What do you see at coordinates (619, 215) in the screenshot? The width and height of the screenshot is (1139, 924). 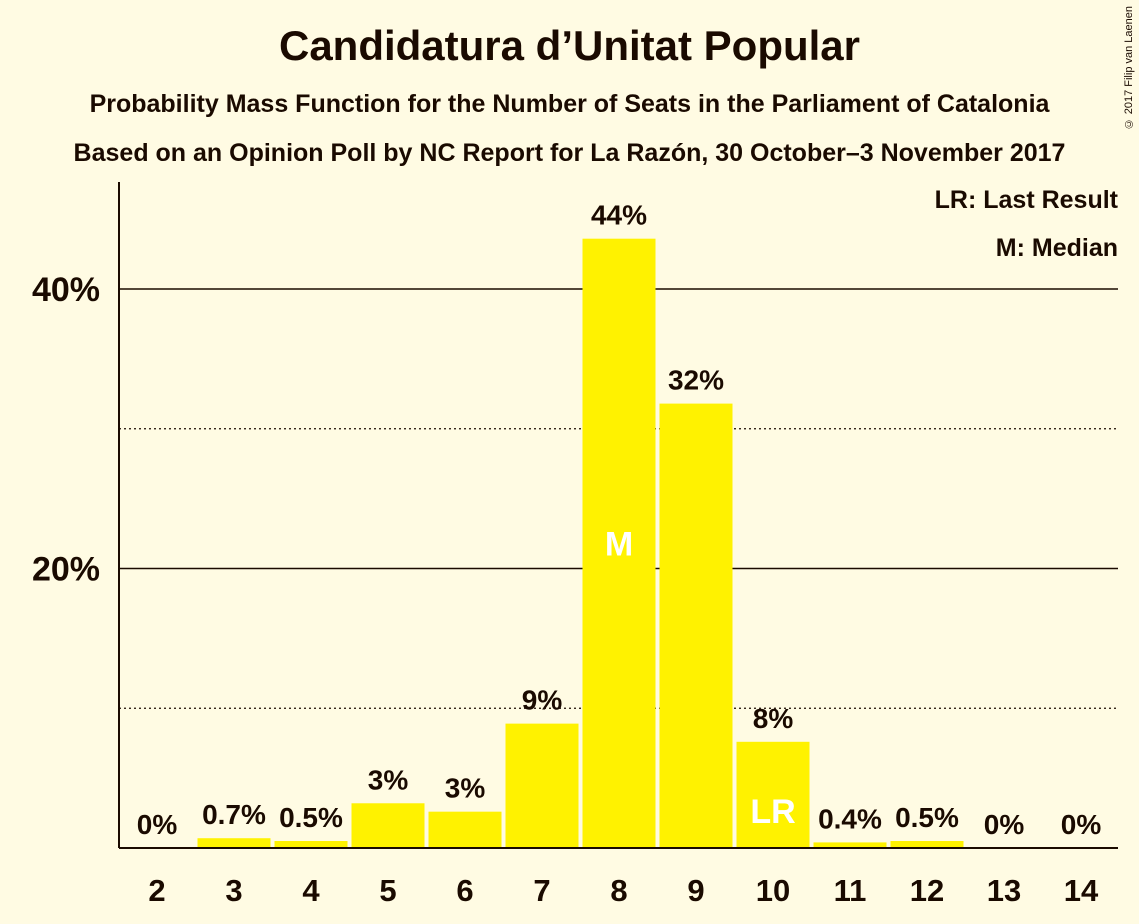 I see `bar-value-label: 44%` at bounding box center [619, 215].